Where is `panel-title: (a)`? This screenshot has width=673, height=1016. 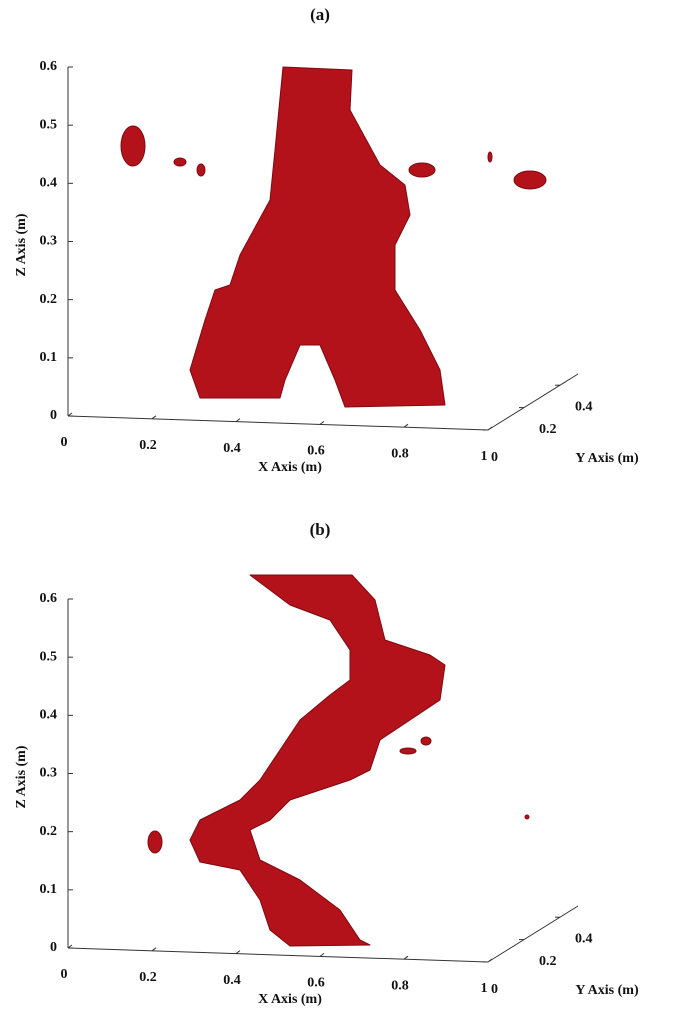
panel-title: (a) is located at coordinates (320, 14).